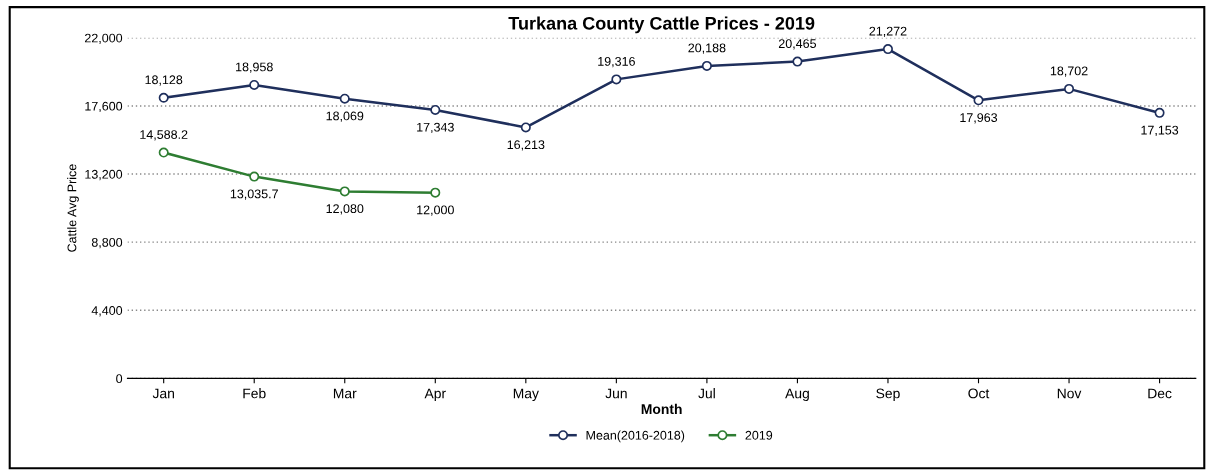 This screenshot has height=473, width=1214. I want to click on data-label: 12,000, so click(435, 210).